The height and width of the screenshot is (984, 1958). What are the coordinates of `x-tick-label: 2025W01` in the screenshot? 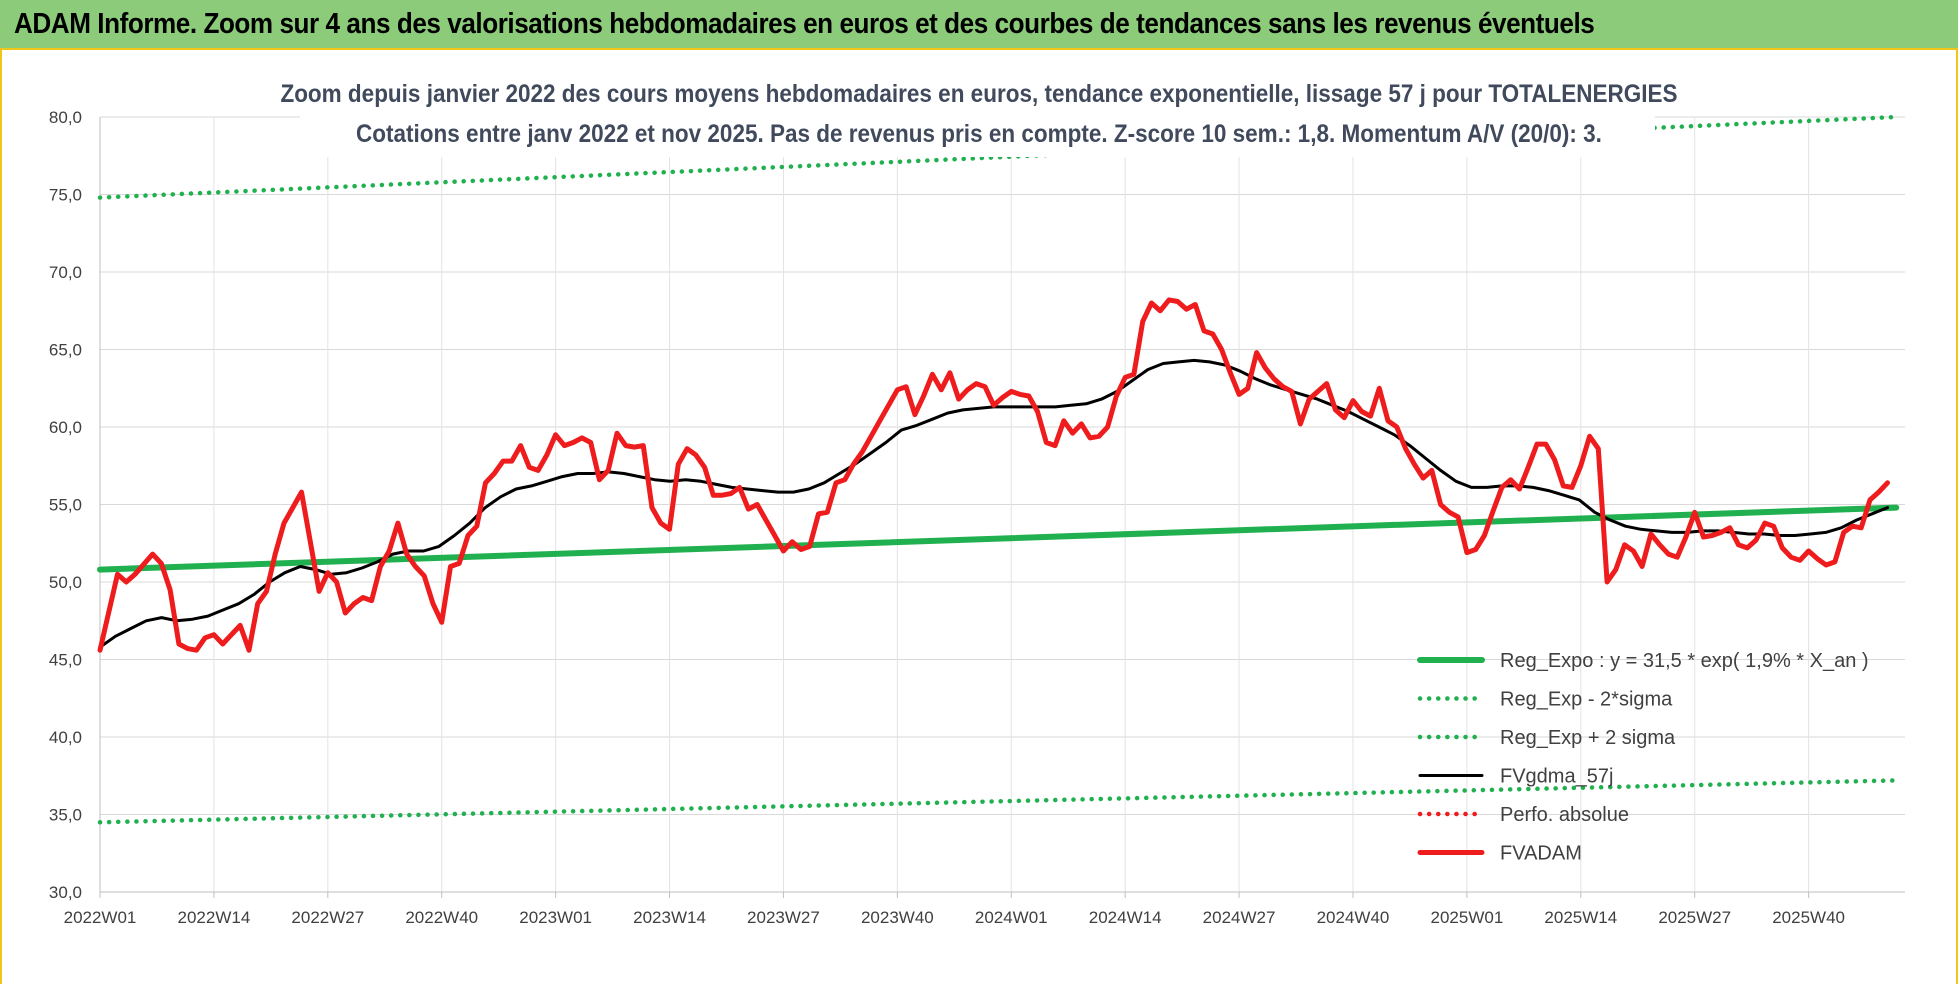 It's located at (1467, 917).